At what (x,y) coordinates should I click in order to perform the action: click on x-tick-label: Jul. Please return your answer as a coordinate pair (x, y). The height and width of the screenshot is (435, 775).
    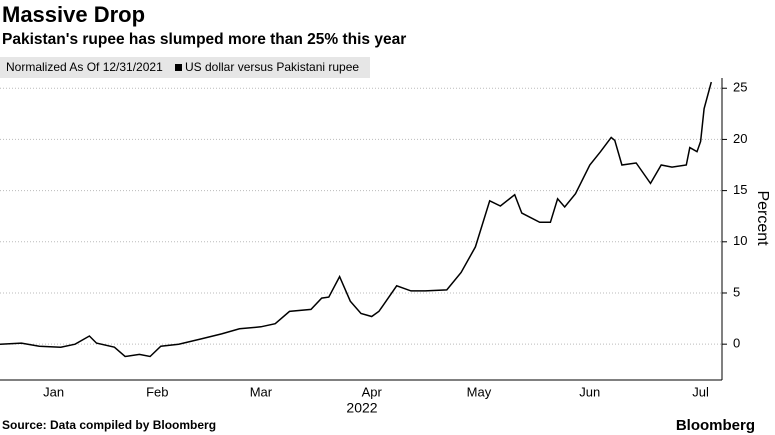
    Looking at the image, I should click on (700, 391).